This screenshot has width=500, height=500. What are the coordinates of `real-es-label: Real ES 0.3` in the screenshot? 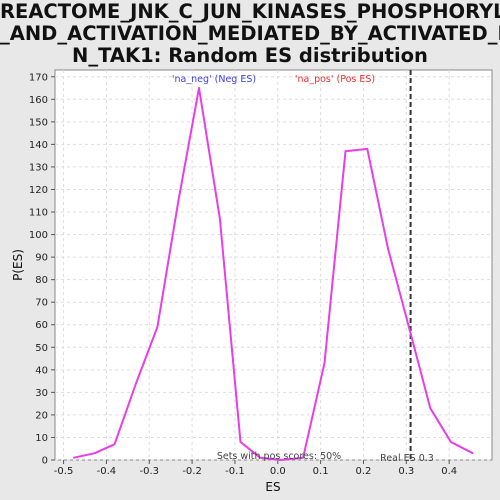 It's located at (407, 458).